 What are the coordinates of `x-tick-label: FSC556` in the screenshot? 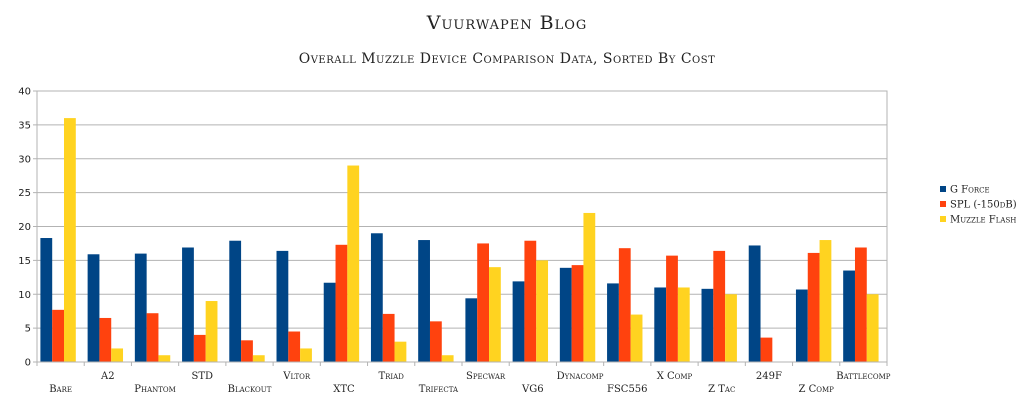 It's located at (627, 389).